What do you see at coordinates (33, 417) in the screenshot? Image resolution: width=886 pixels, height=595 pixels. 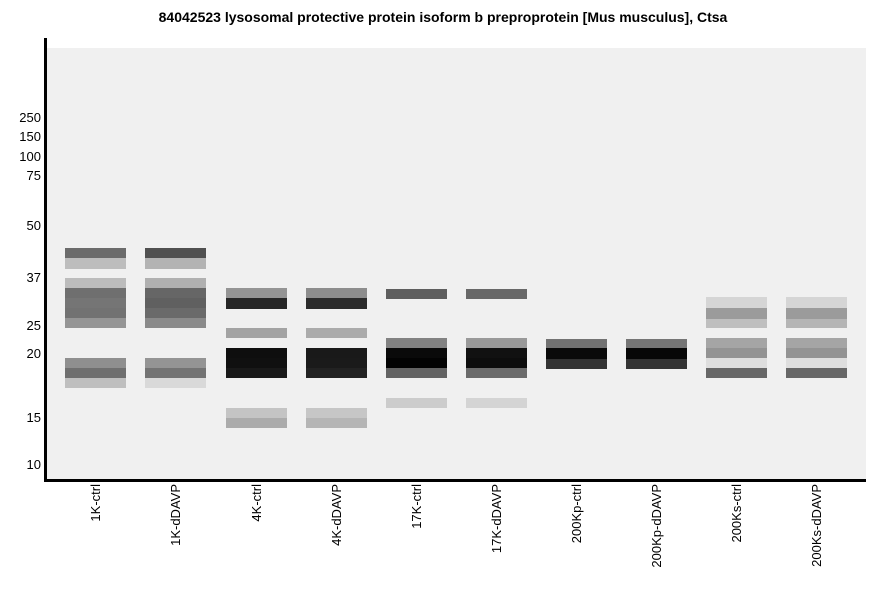 I see `y-tick-label: 15` at bounding box center [33, 417].